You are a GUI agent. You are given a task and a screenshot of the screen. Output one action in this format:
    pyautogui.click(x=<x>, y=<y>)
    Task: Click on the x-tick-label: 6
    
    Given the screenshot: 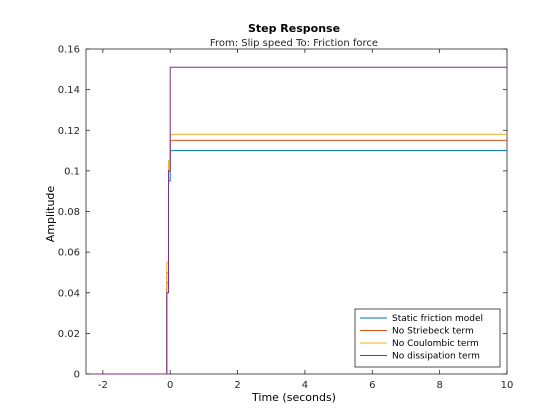 What is the action you would take?
    pyautogui.click(x=372, y=385)
    